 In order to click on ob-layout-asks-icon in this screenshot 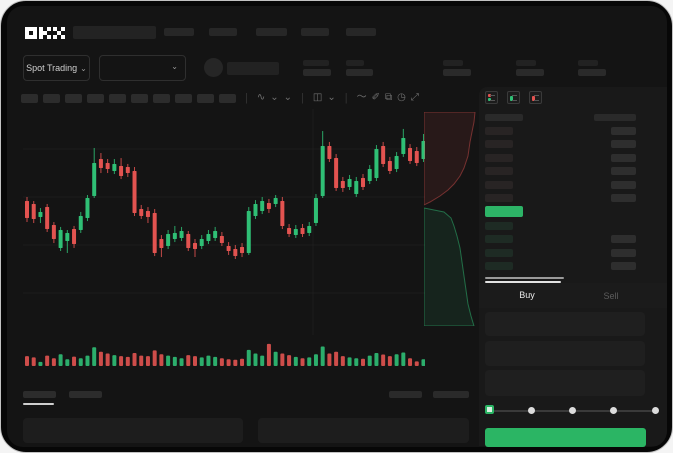, I will do `click(535, 97)`.